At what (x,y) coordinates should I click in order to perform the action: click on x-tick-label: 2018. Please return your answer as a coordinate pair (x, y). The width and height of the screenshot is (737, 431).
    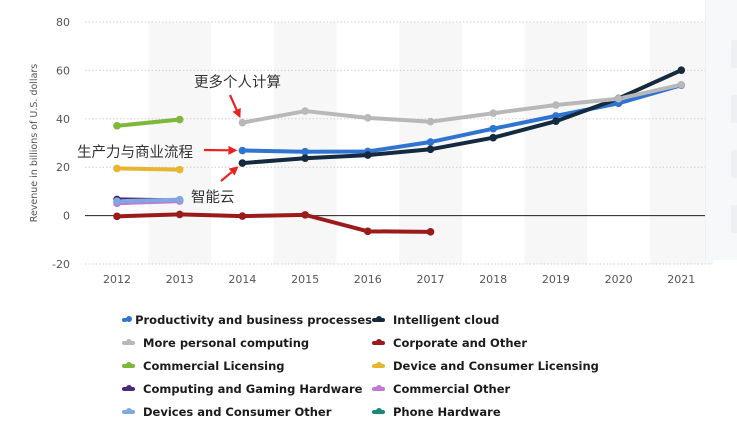
    Looking at the image, I should click on (493, 279).